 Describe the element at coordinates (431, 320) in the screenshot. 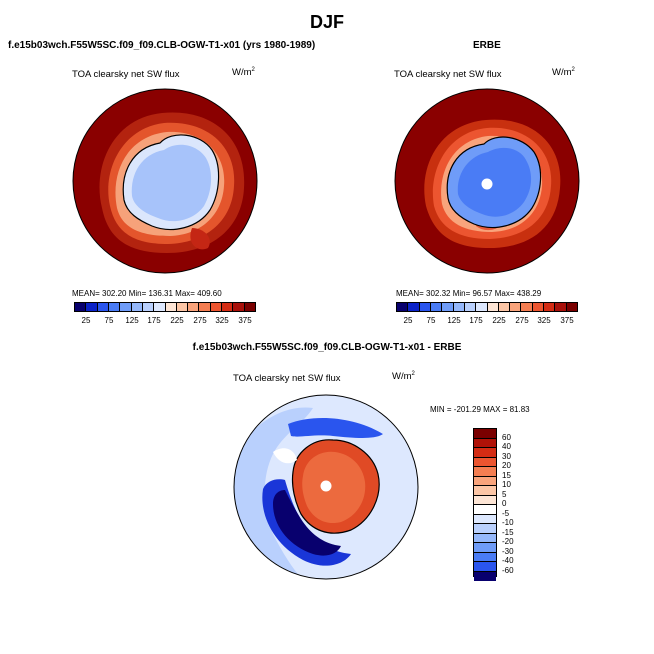

I see `right-tick-label: 75` at that location.